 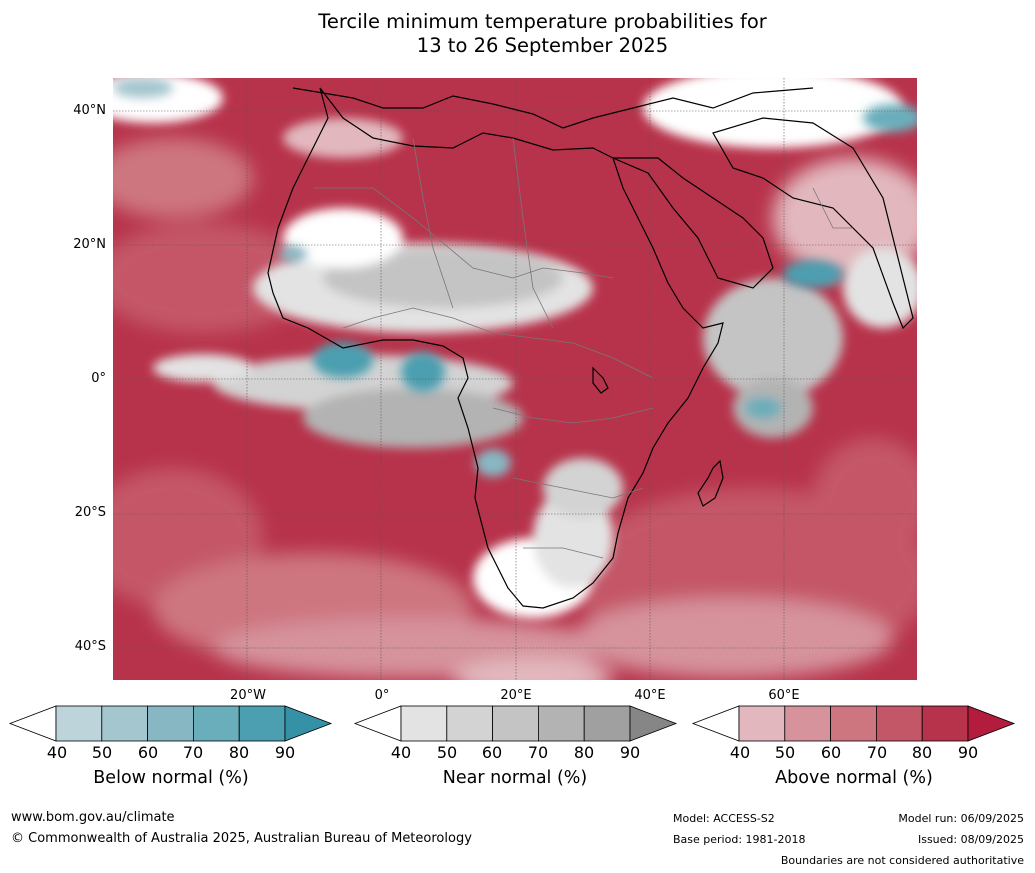 I want to click on near-normal-colorbar, so click(x=515, y=723).